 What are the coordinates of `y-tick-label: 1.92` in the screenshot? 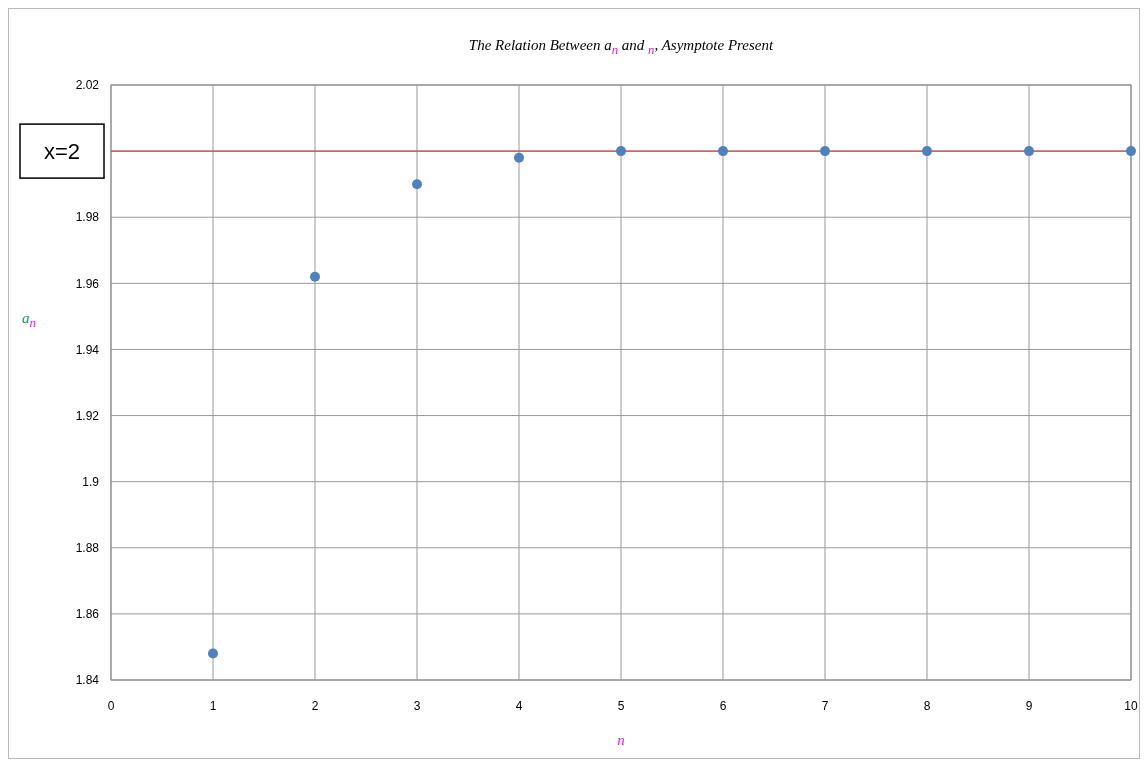 It's located at (87, 415).